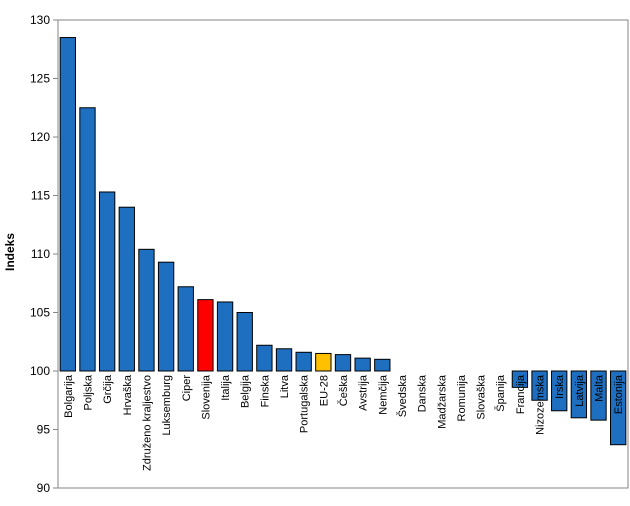 Image resolution: width=630 pixels, height=506 pixels. Describe the element at coordinates (500, 393) in the screenshot. I see `category-label-22: Španija` at that location.